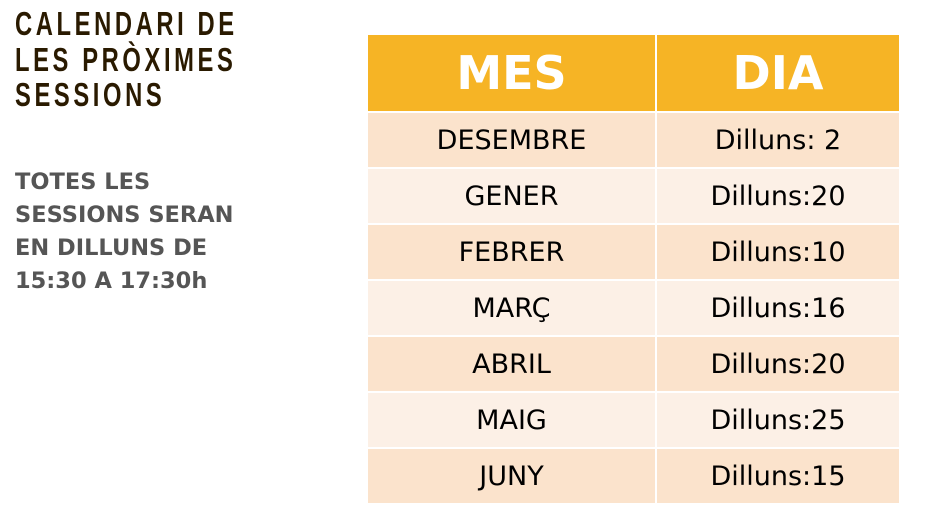 This screenshot has height=516, width=944. I want to click on page-title: CALENDARI DE LES PRÒXIMES SESSIONS, so click(159, 59).